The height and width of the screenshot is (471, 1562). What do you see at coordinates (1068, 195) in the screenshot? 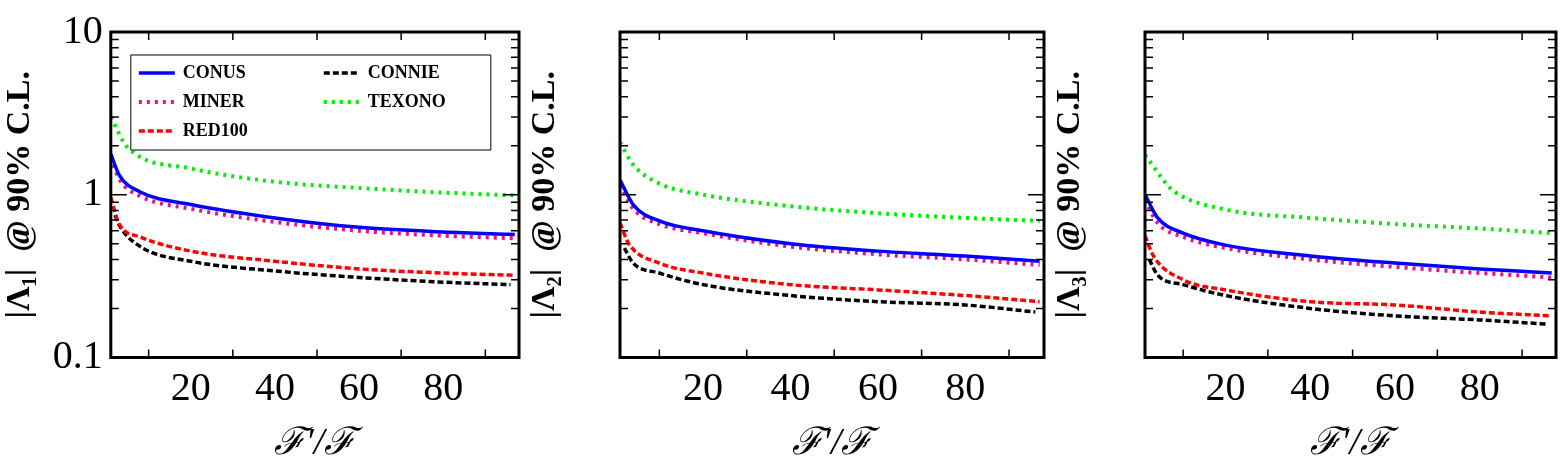
I see `y-axis-title: |Λ₃| @ 90% C.L.` at bounding box center [1068, 195].